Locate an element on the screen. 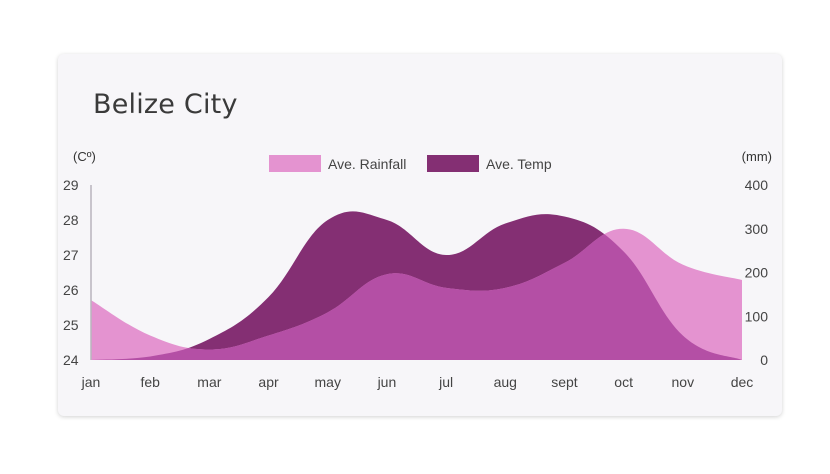 Image resolution: width=830 pixels, height=474 pixels. legend-label-ave-temp: Ave. Temp is located at coordinates (519, 164).